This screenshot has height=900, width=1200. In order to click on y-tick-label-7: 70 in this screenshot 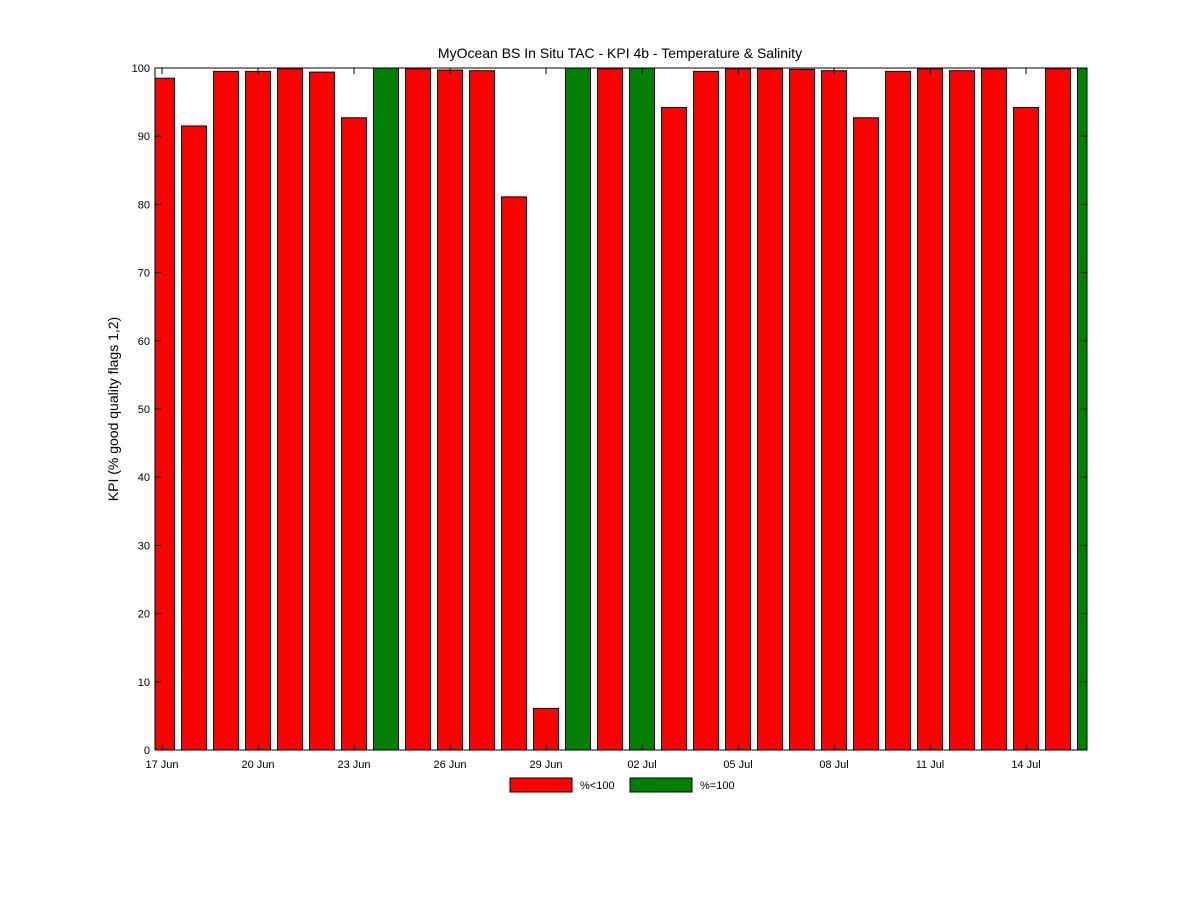, I will do `click(144, 274)`.